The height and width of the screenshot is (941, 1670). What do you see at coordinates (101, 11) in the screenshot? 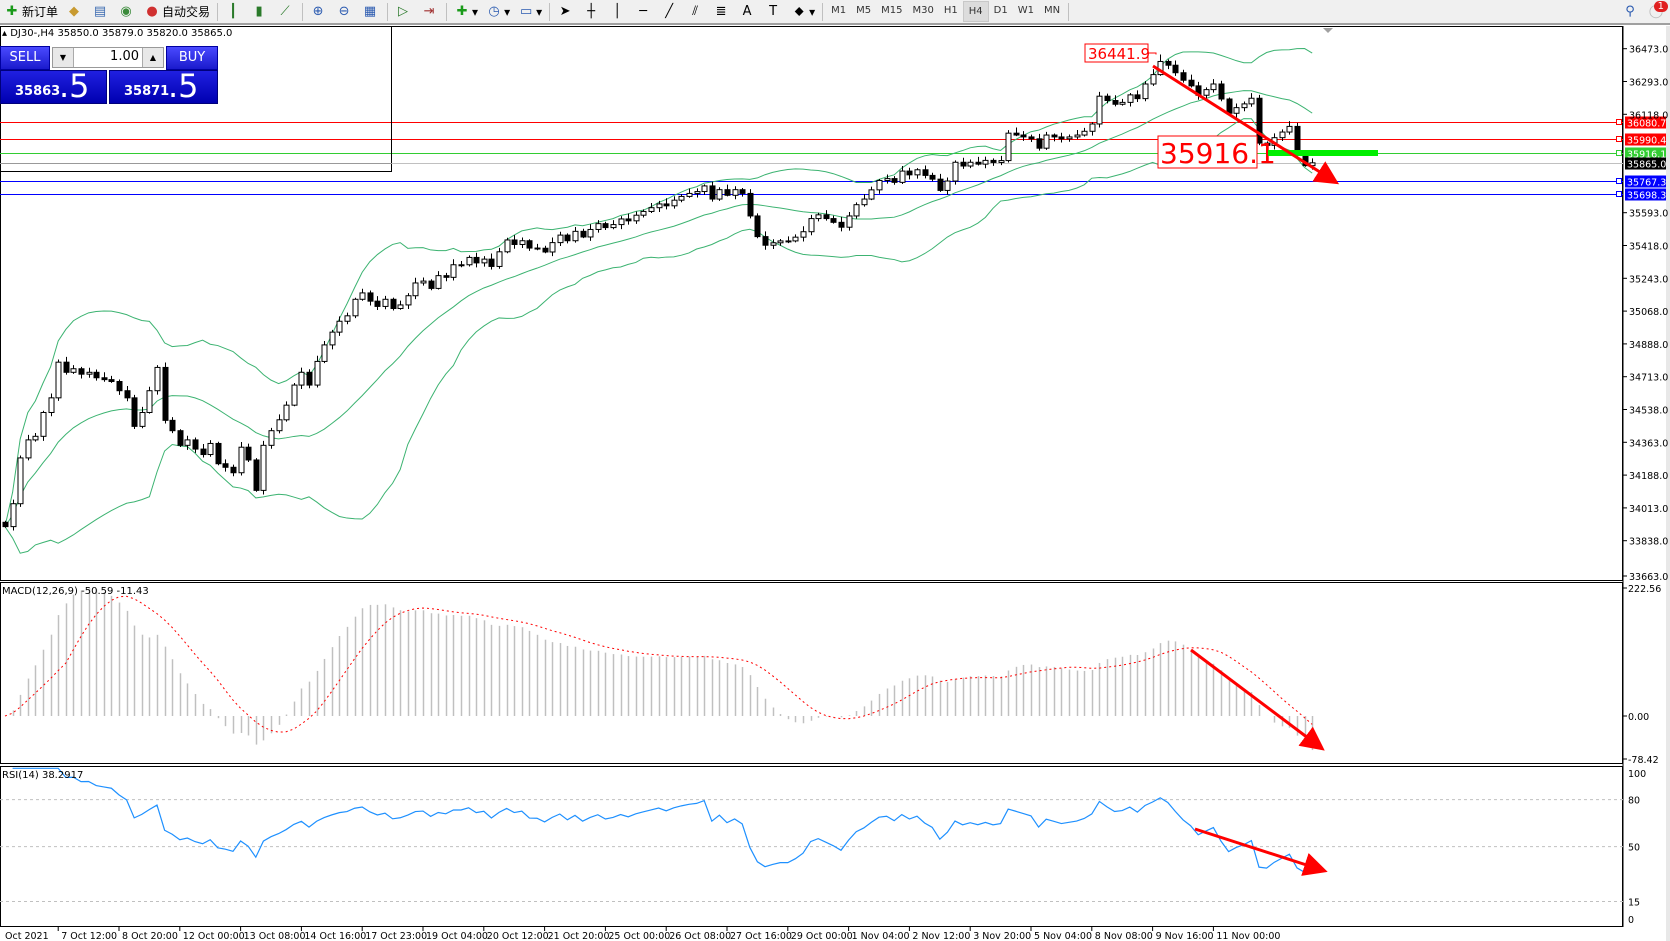
I see `navigator-button: ▤` at bounding box center [101, 11].